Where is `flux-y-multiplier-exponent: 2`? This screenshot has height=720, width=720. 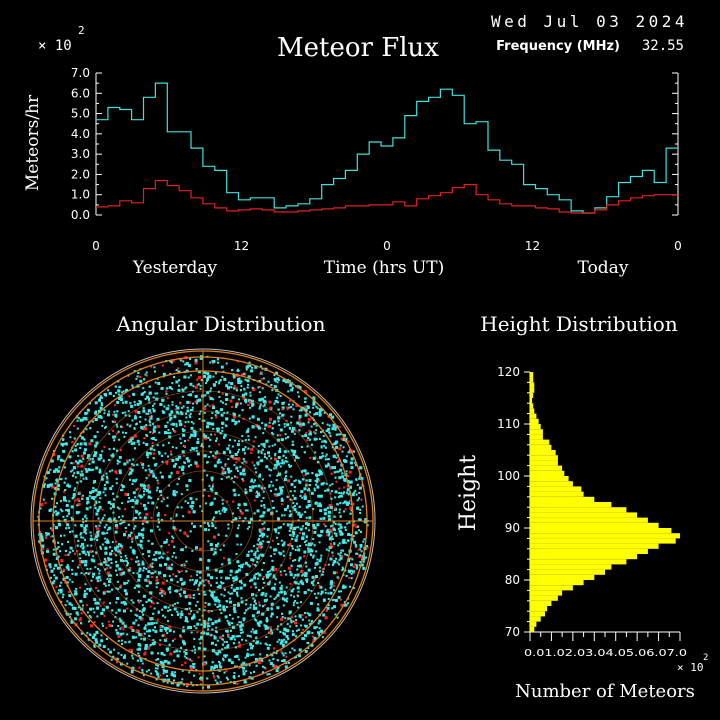
flux-y-multiplier-exponent: 2 is located at coordinates (81, 30).